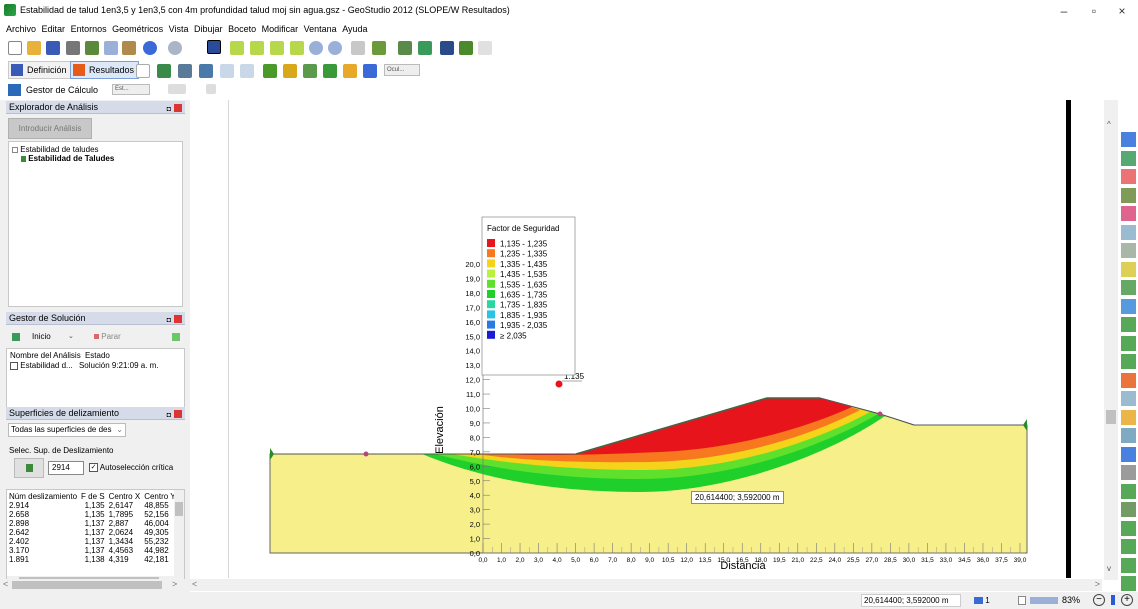 This screenshot has width=1138, height=609. Describe the element at coordinates (14, 365) in the screenshot. I see `solution-row-checkbox` at that location.